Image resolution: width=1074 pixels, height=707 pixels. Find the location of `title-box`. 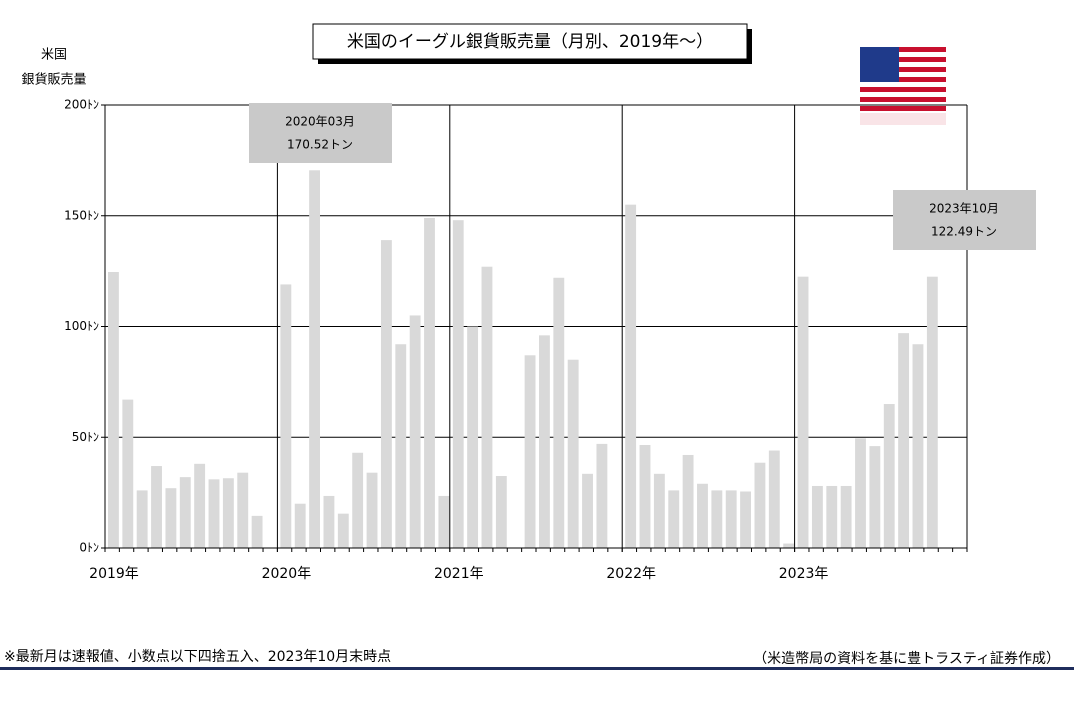

title-box is located at coordinates (530, 41).